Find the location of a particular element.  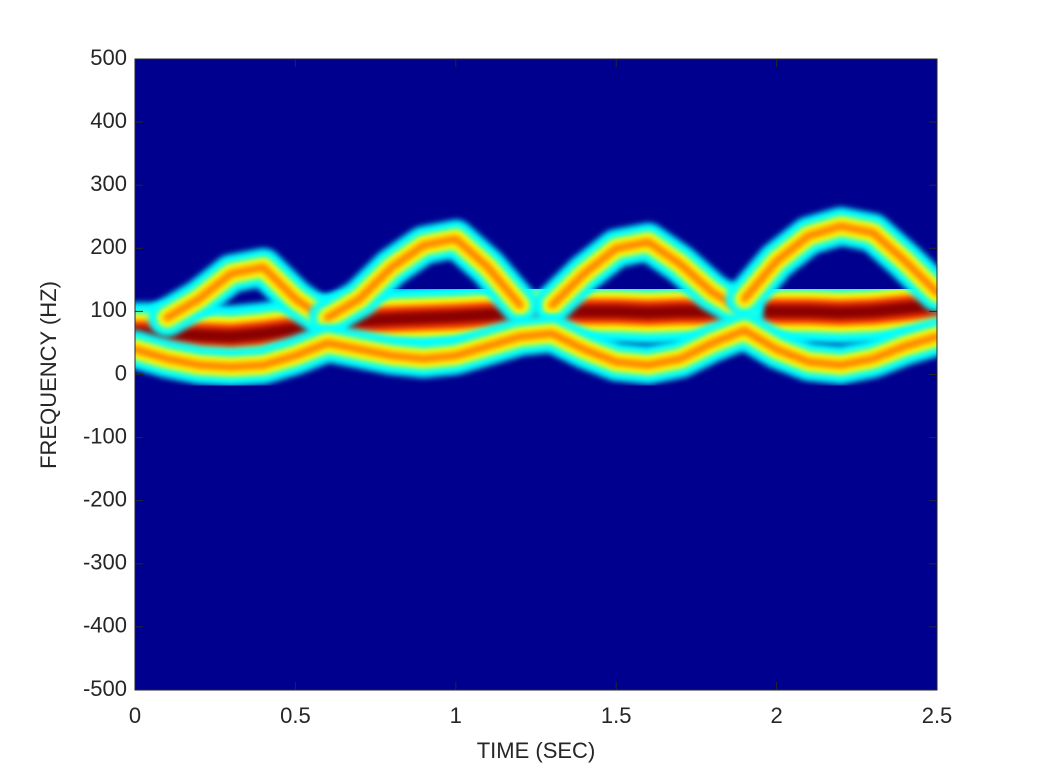

y-tick-label: 0 is located at coordinates (121, 372).